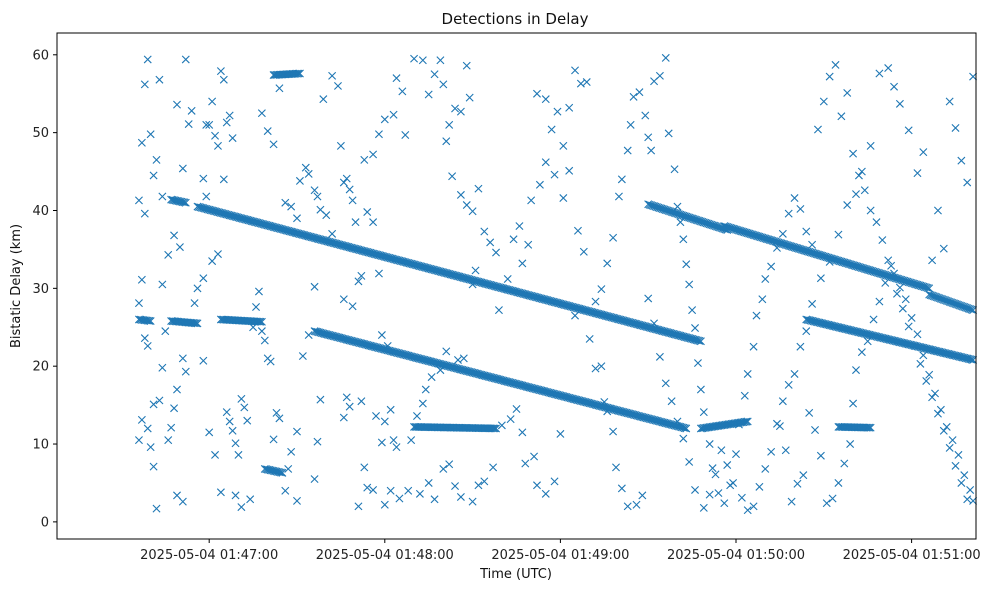 Image resolution: width=990 pixels, height=590 pixels. I want to click on y-tick-label: 20, so click(40, 367).